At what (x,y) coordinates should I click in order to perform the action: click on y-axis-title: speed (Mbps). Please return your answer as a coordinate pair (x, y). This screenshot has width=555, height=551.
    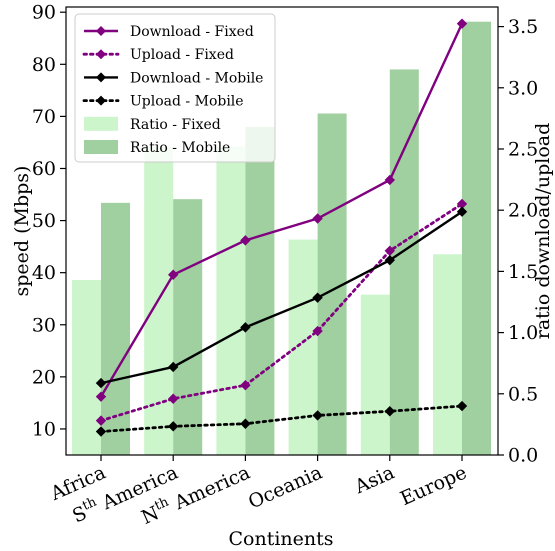
    Looking at the image, I should click on (22, 231).